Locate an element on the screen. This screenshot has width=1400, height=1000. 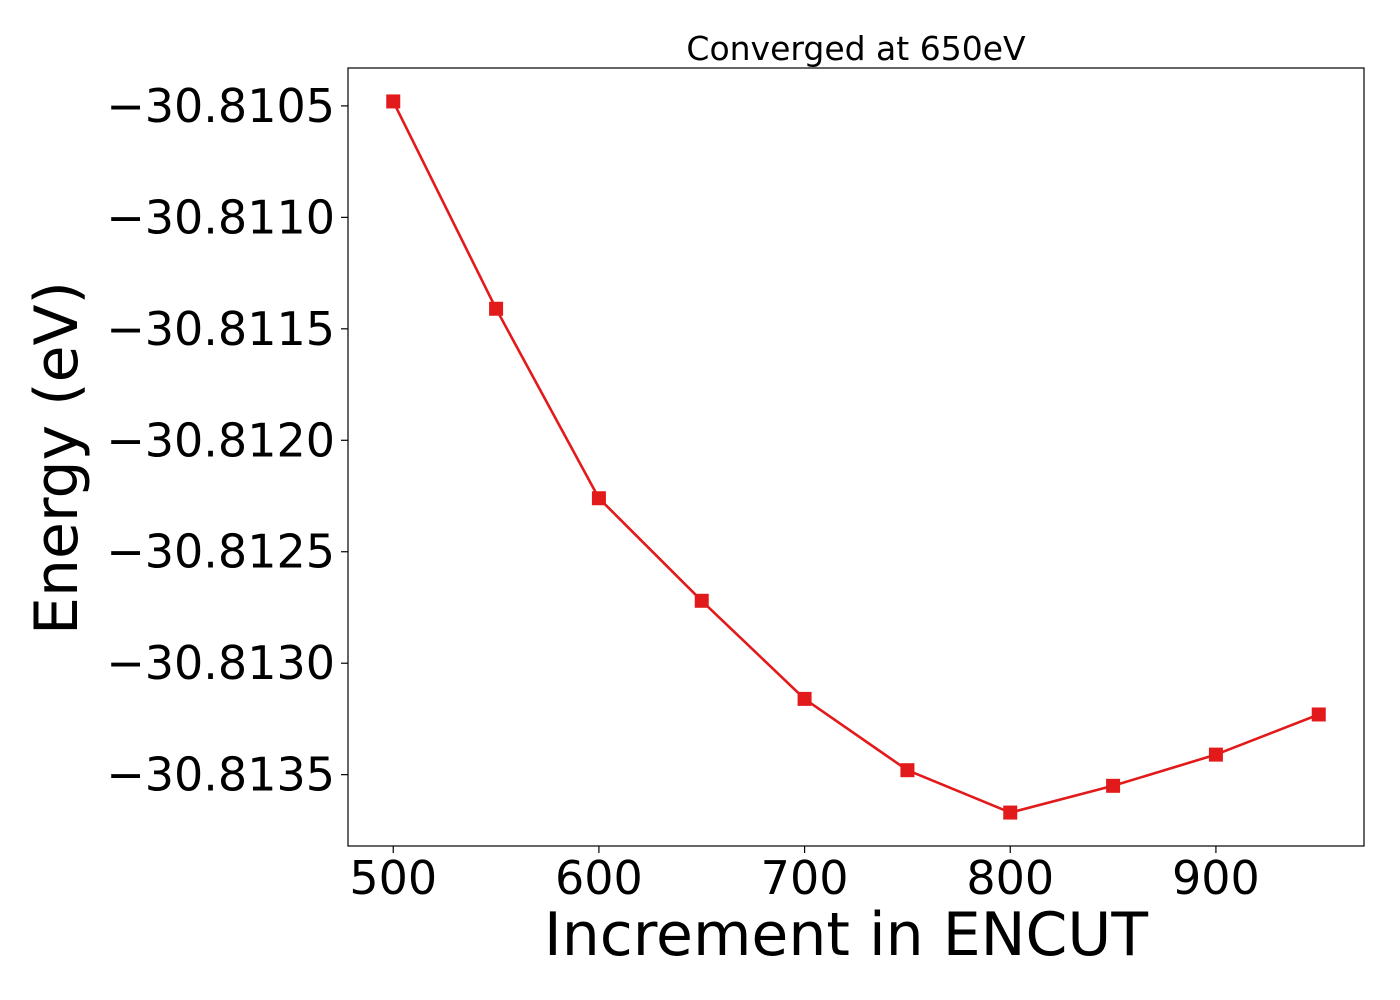
x-tick-label: 900 is located at coordinates (1216, 878).